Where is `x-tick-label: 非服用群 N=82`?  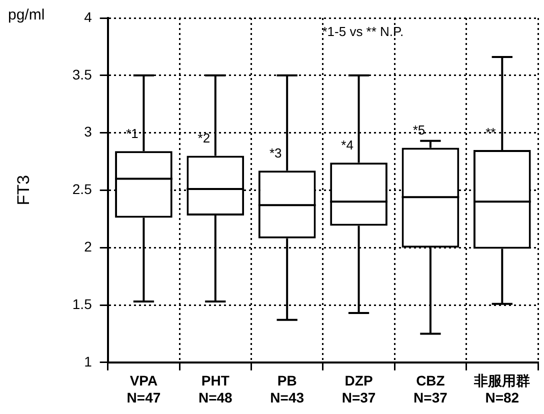 x-tick-label: 非服用群 N=82 is located at coordinates (501, 389).